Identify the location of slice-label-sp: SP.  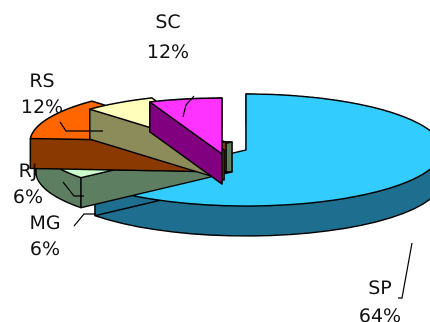
(380, 288).